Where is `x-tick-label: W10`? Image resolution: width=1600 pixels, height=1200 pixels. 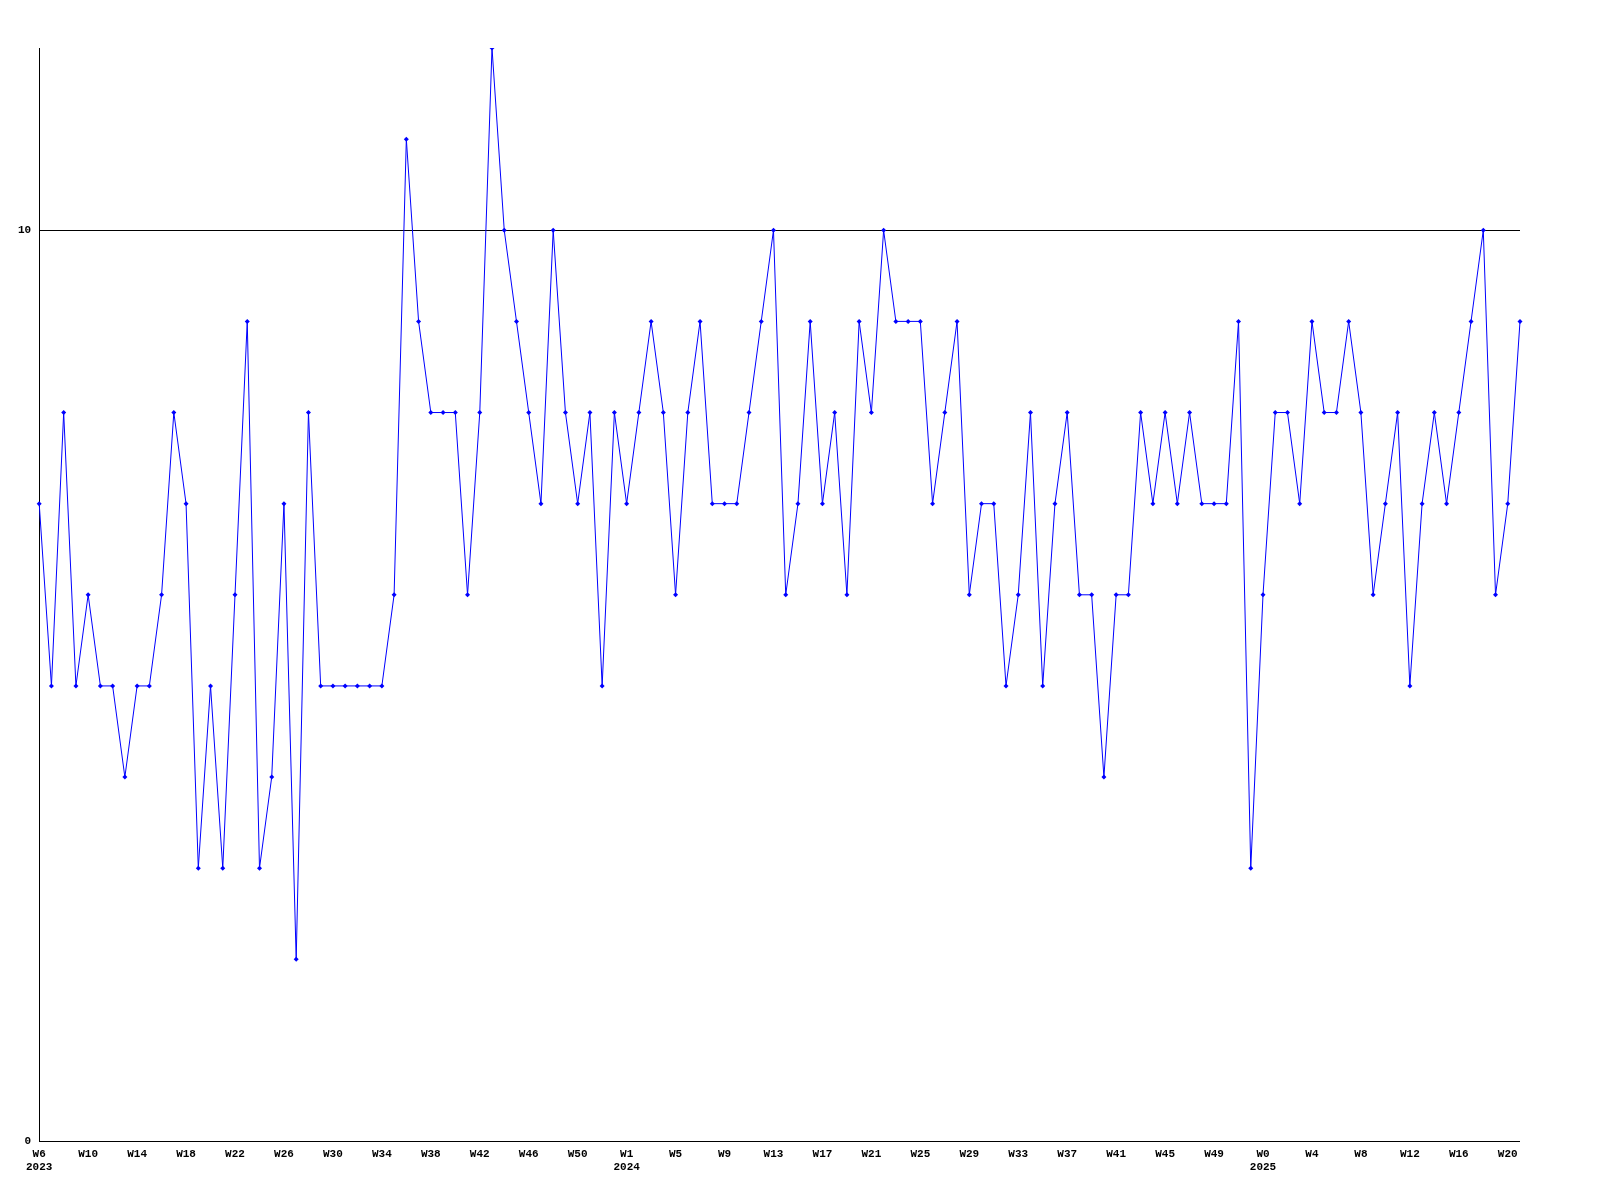 x-tick-label: W10 is located at coordinates (88, 1153).